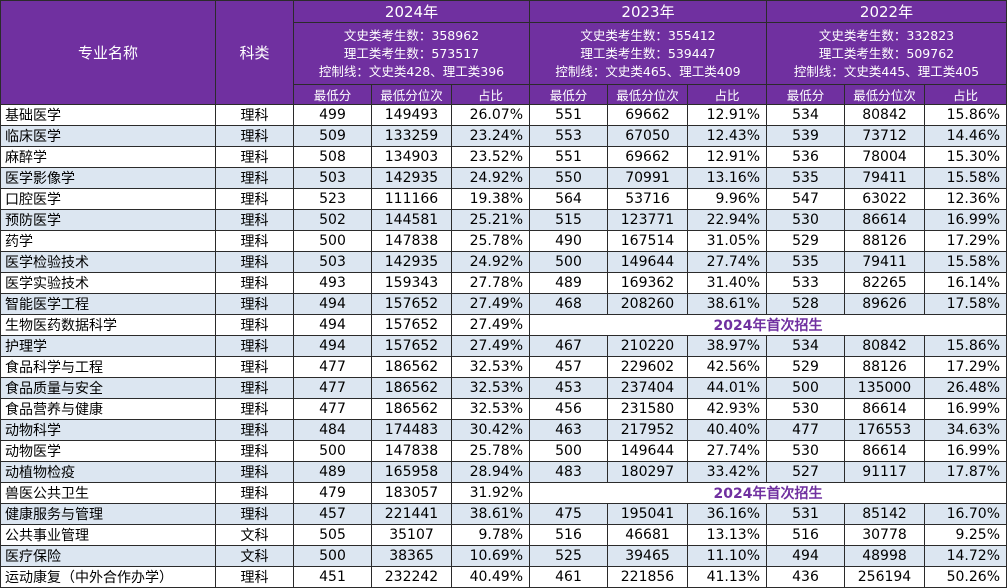 This screenshot has height=588, width=1008. Describe the element at coordinates (884, 346) in the screenshot. I see `min-rank-cell: 80842` at that location.